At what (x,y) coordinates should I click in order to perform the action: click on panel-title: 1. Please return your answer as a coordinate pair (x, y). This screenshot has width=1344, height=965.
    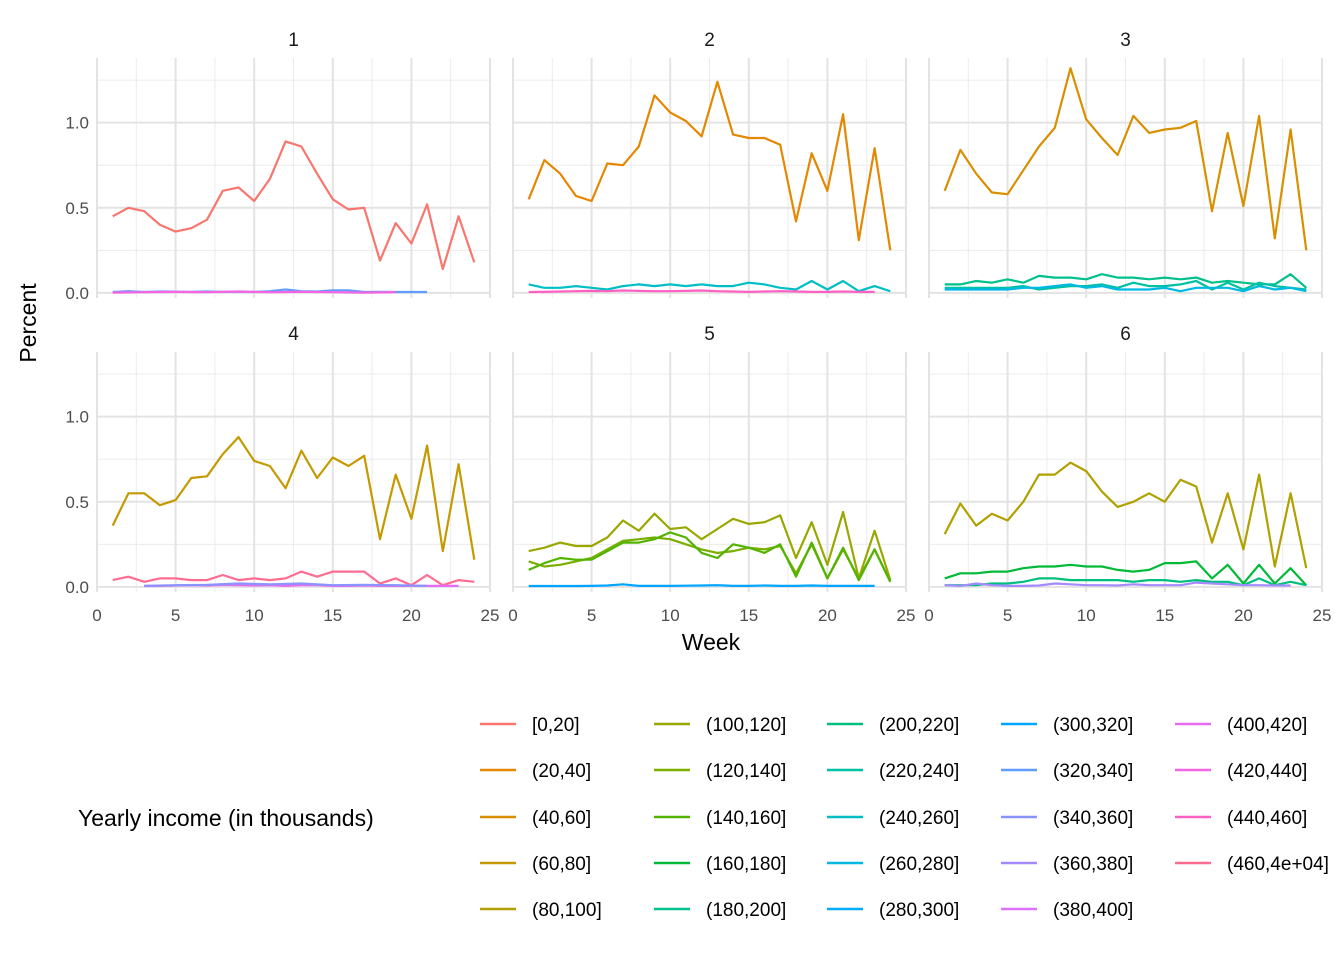
    Looking at the image, I should click on (293, 40).